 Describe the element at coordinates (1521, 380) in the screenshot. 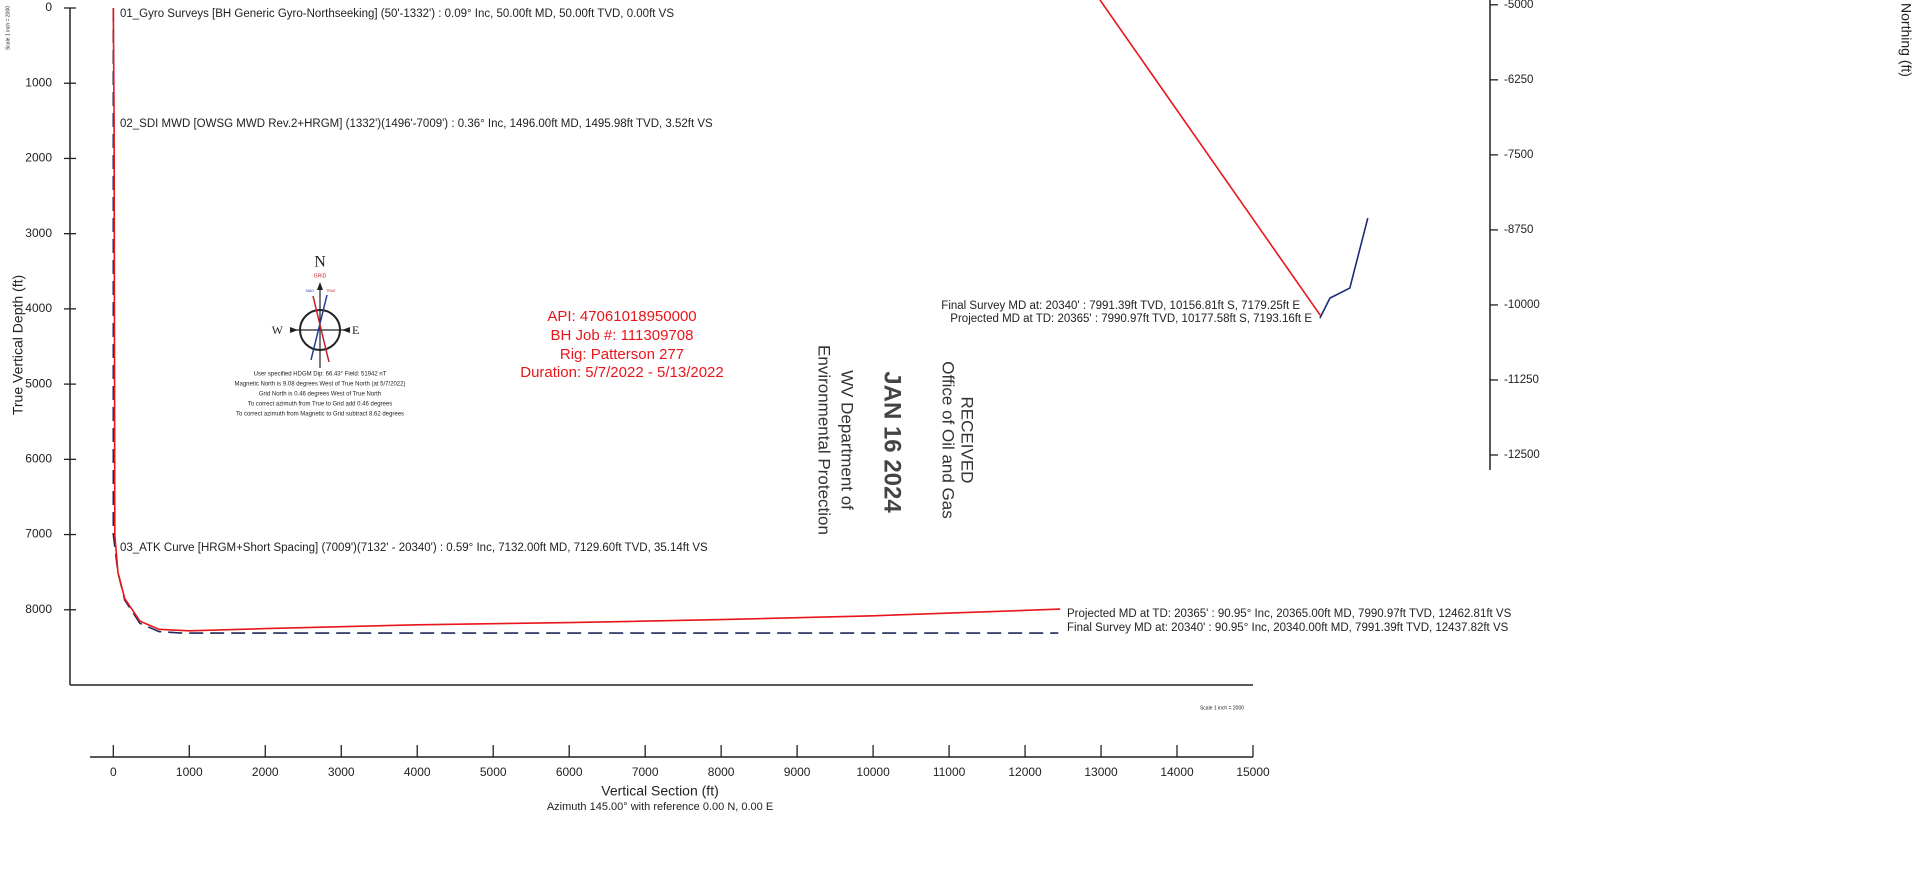

I see `y-tick-label: -11250` at that location.